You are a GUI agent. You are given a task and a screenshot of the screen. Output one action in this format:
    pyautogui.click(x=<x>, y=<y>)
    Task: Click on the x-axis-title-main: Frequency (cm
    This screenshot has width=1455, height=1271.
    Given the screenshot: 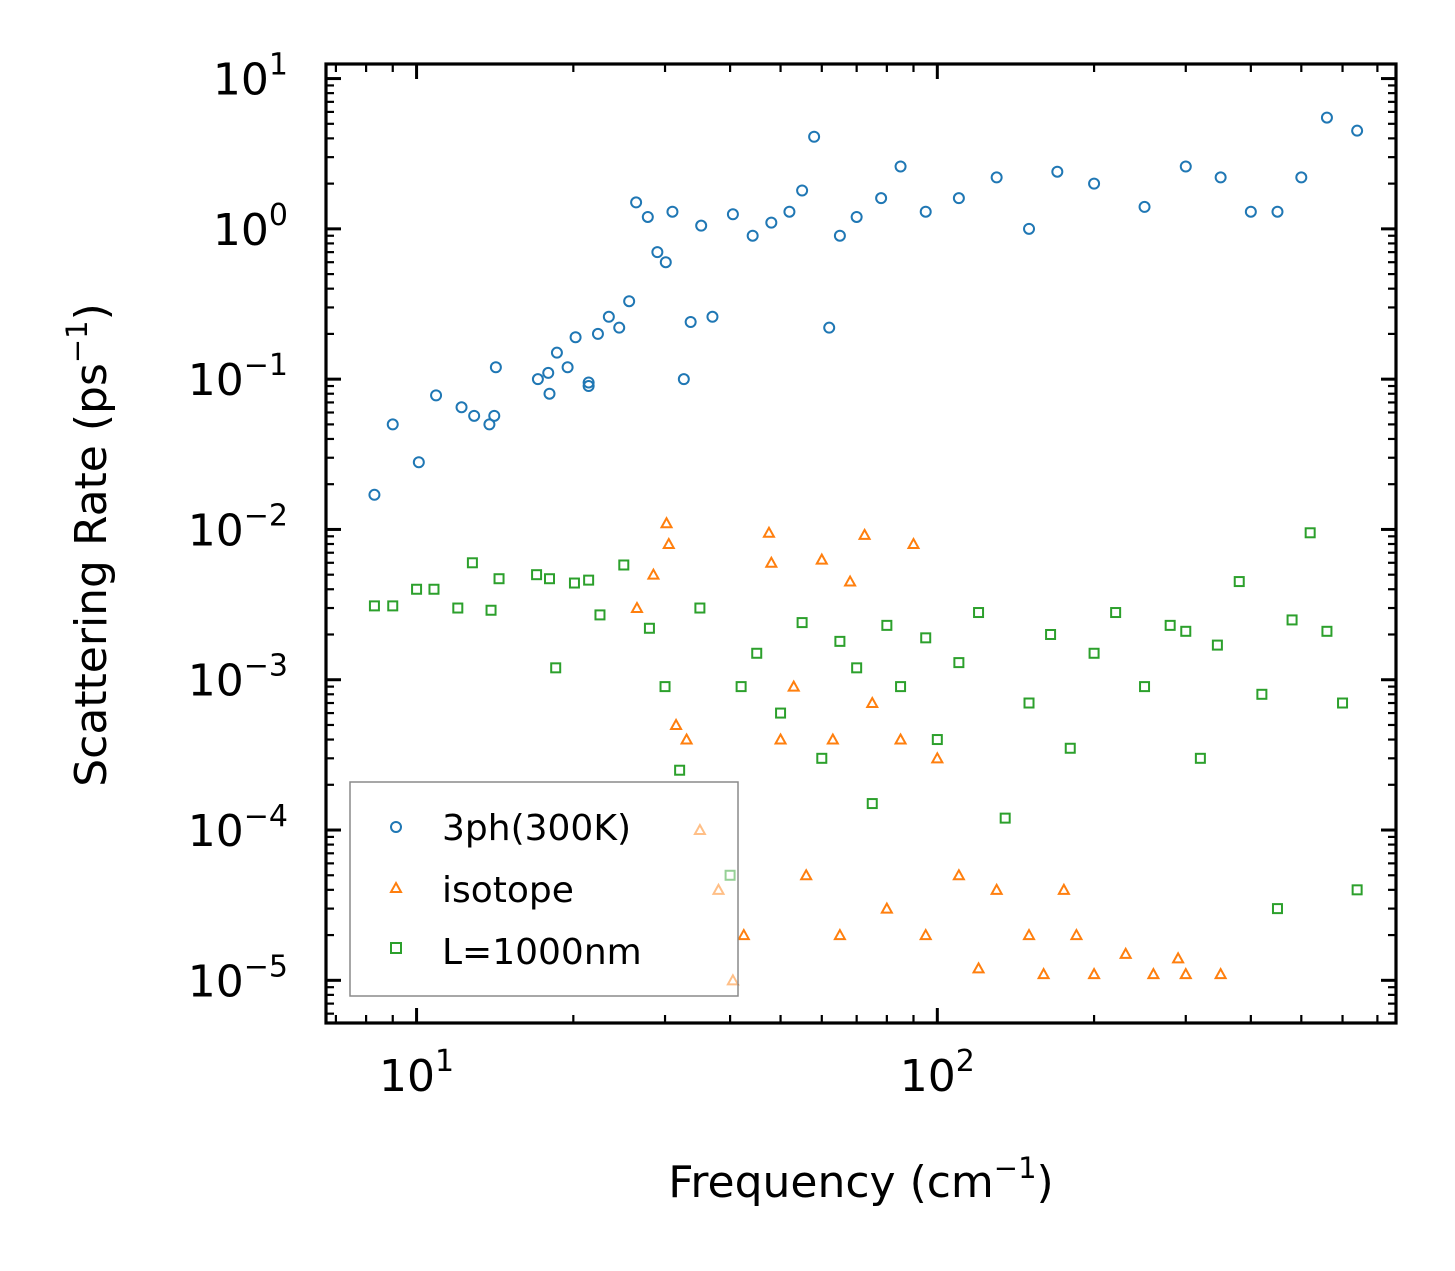 What is the action you would take?
    pyautogui.click(x=831, y=1182)
    